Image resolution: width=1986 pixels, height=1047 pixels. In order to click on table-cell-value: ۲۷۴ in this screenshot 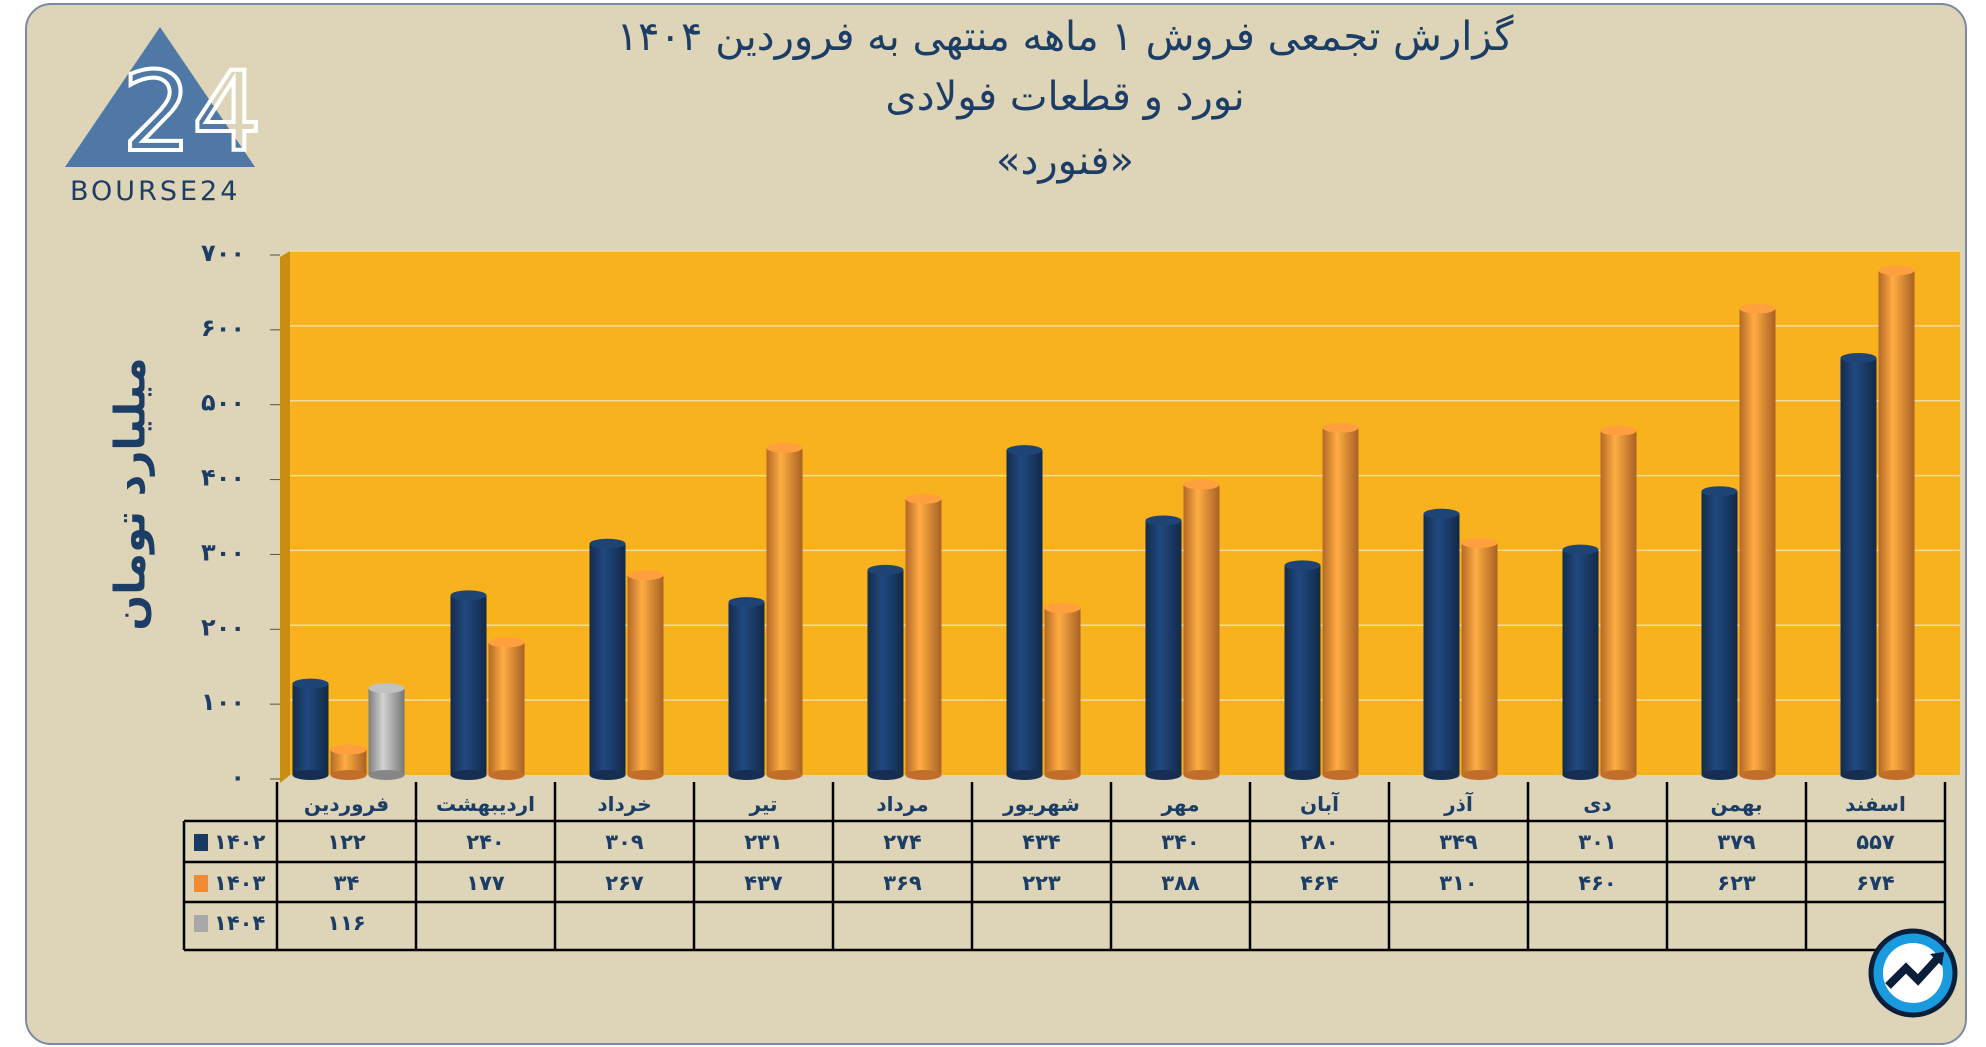, I will do `click(902, 842)`.